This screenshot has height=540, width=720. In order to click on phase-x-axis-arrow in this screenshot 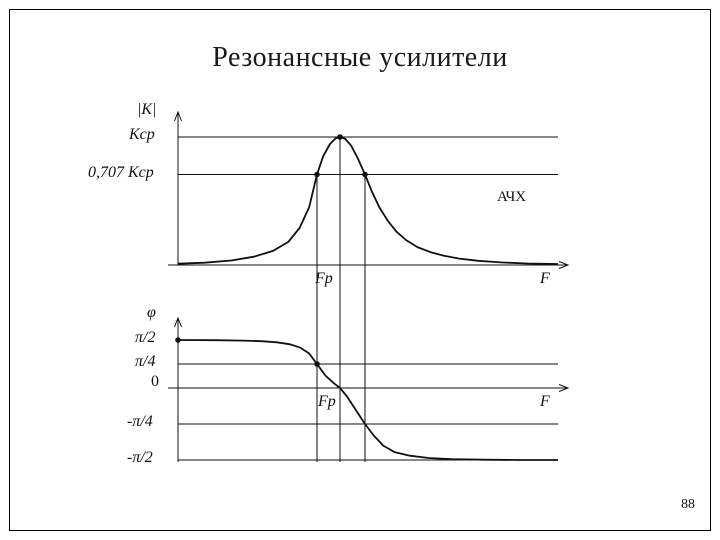, I will do `click(564, 388)`.